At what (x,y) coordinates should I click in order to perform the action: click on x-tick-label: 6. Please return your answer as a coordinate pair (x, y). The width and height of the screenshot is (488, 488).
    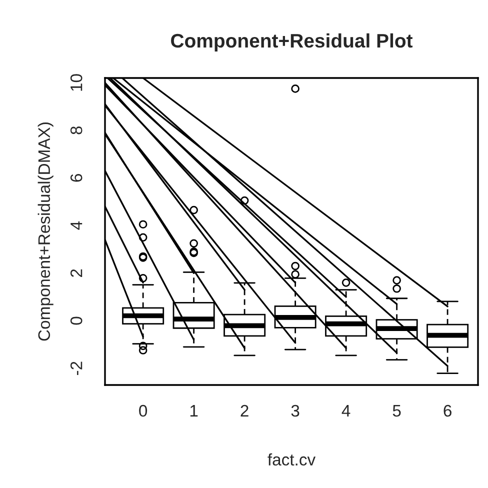
    Looking at the image, I should click on (448, 410).